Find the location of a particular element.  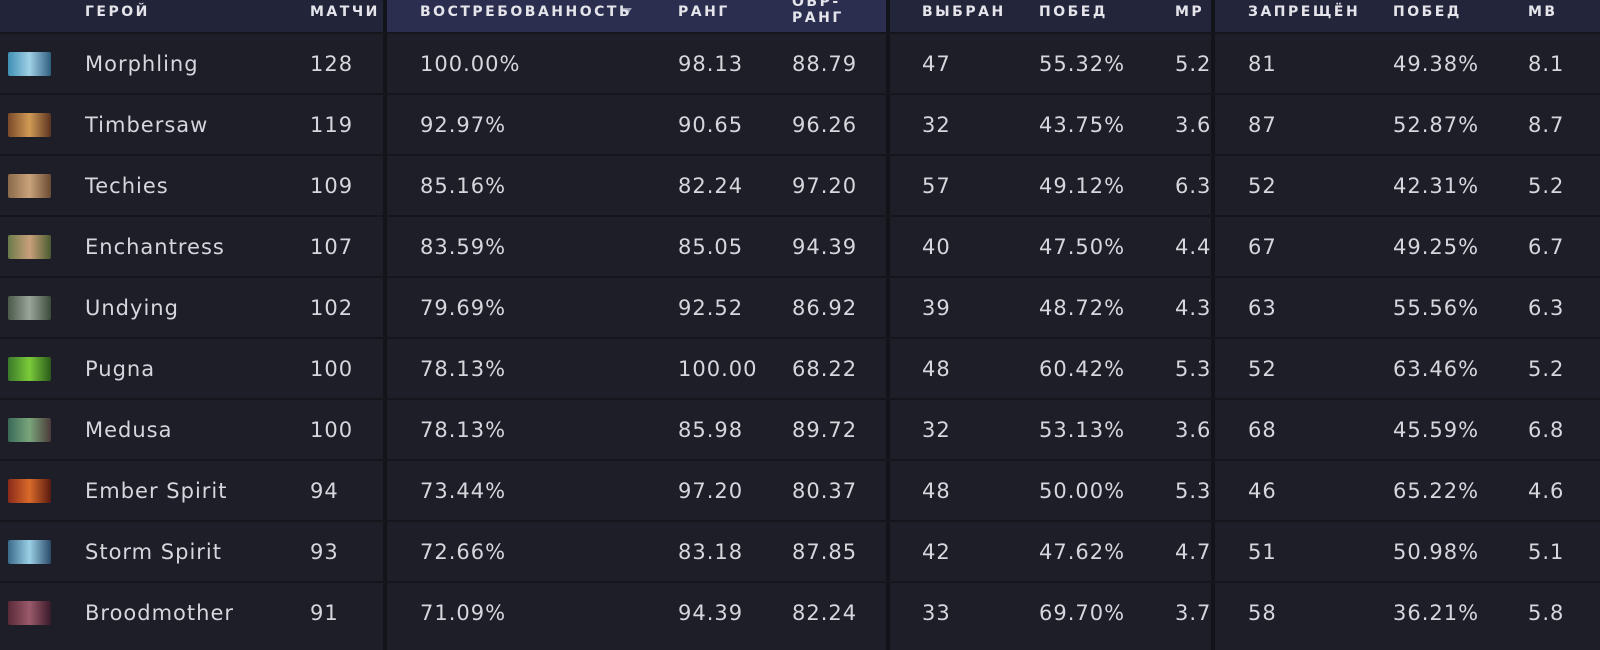

cell: 91 is located at coordinates (324, 613).